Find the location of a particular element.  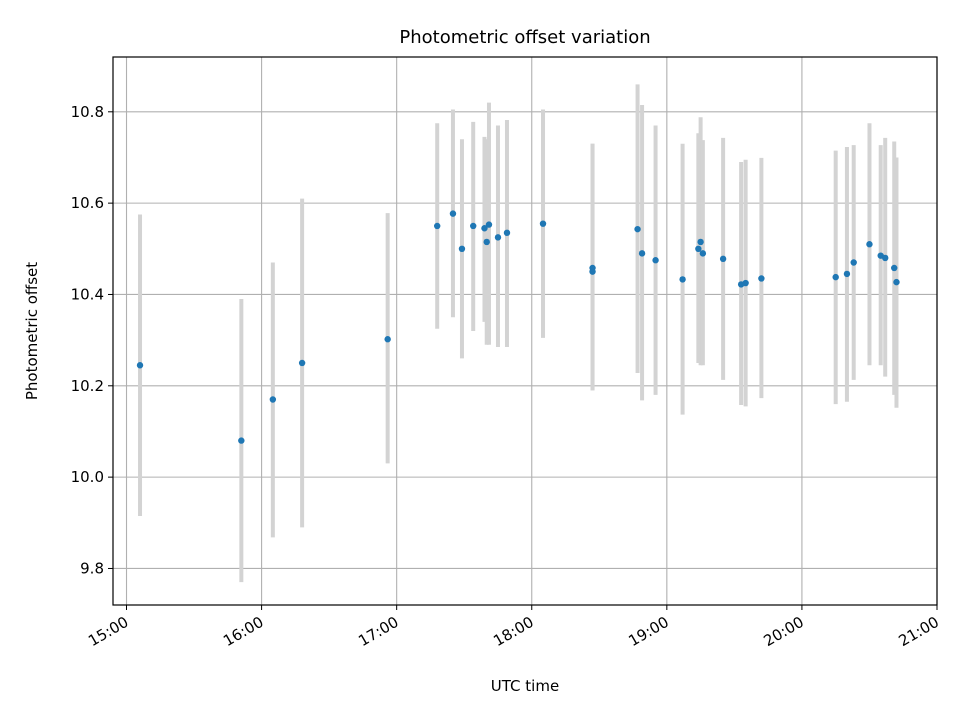

y-tick-label: 10.2 is located at coordinates (87, 386).